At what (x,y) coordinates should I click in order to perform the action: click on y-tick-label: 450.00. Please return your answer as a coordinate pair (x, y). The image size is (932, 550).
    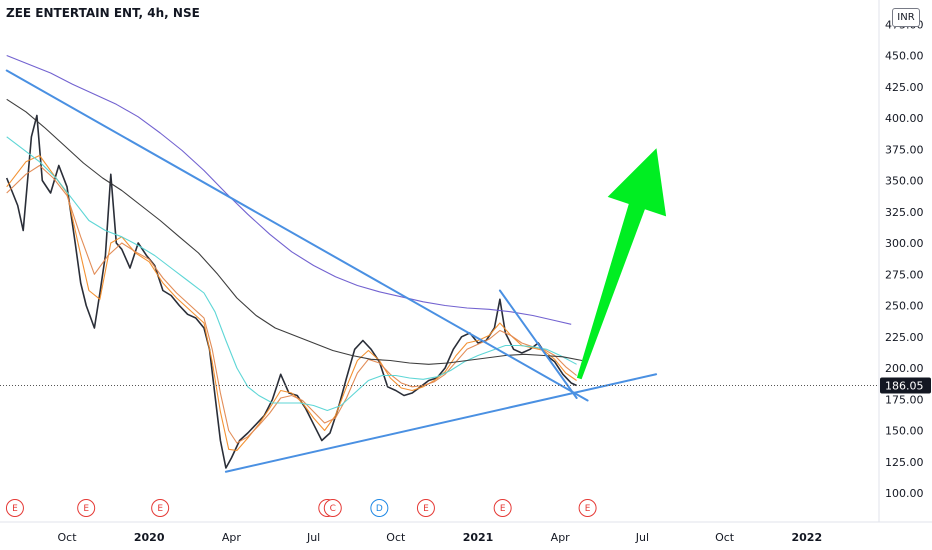
    Looking at the image, I should click on (904, 56).